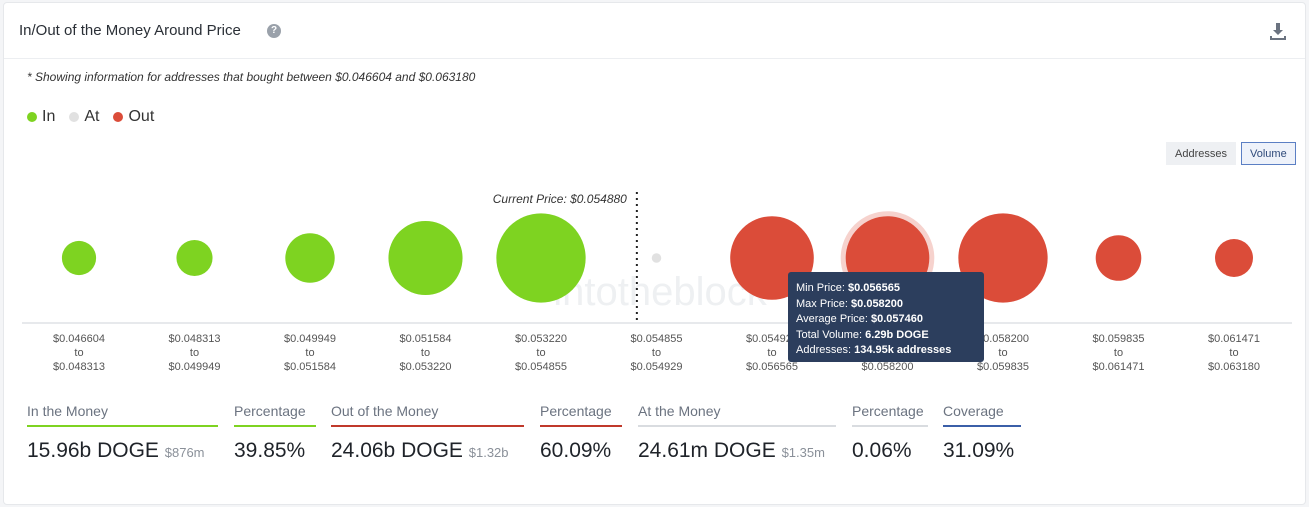 Image resolution: width=1309 pixels, height=507 pixels. What do you see at coordinates (67, 411) in the screenshot?
I see `stat-label: In the Money` at bounding box center [67, 411].